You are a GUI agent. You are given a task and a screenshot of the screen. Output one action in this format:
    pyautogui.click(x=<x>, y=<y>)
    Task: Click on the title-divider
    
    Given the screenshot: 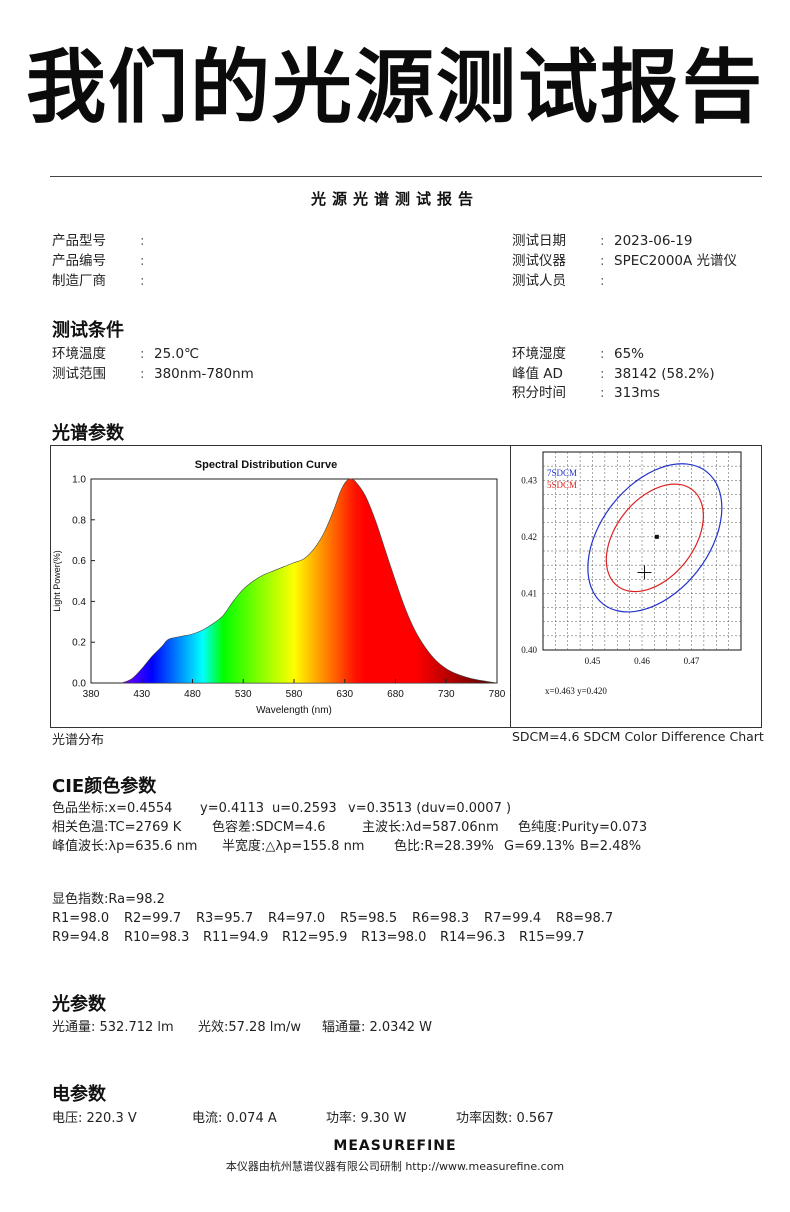 What is the action you would take?
    pyautogui.click(x=406, y=176)
    